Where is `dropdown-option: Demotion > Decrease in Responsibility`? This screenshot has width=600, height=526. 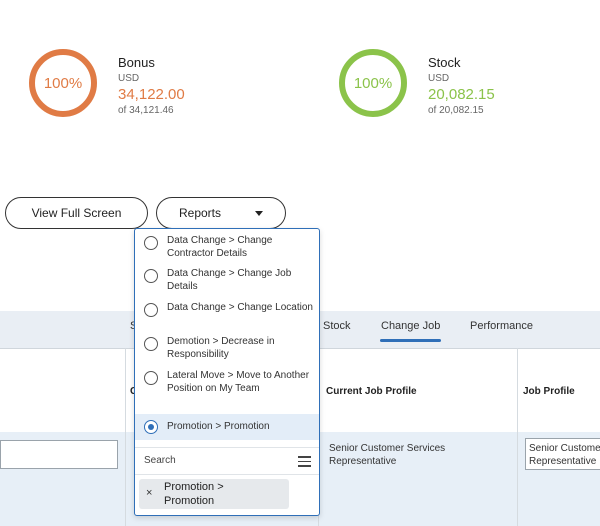
dropdown-option: Demotion > Decrease in Responsibility is located at coordinates (227, 349).